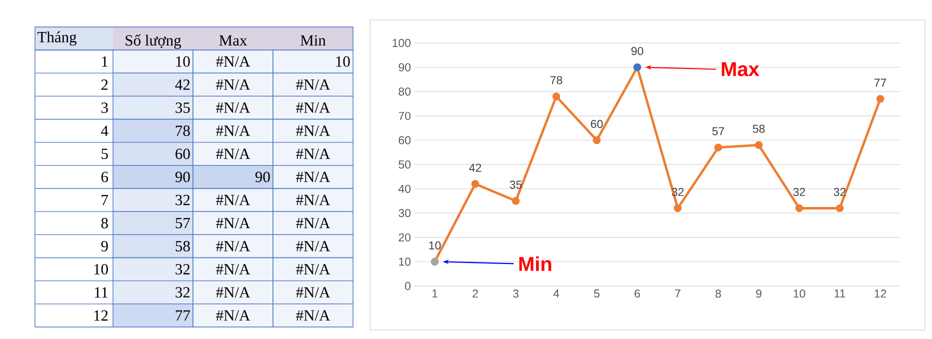 This screenshot has width=932, height=339. Describe the element at coordinates (759, 294) in the screenshot. I see `x-tick-label: 9` at that location.